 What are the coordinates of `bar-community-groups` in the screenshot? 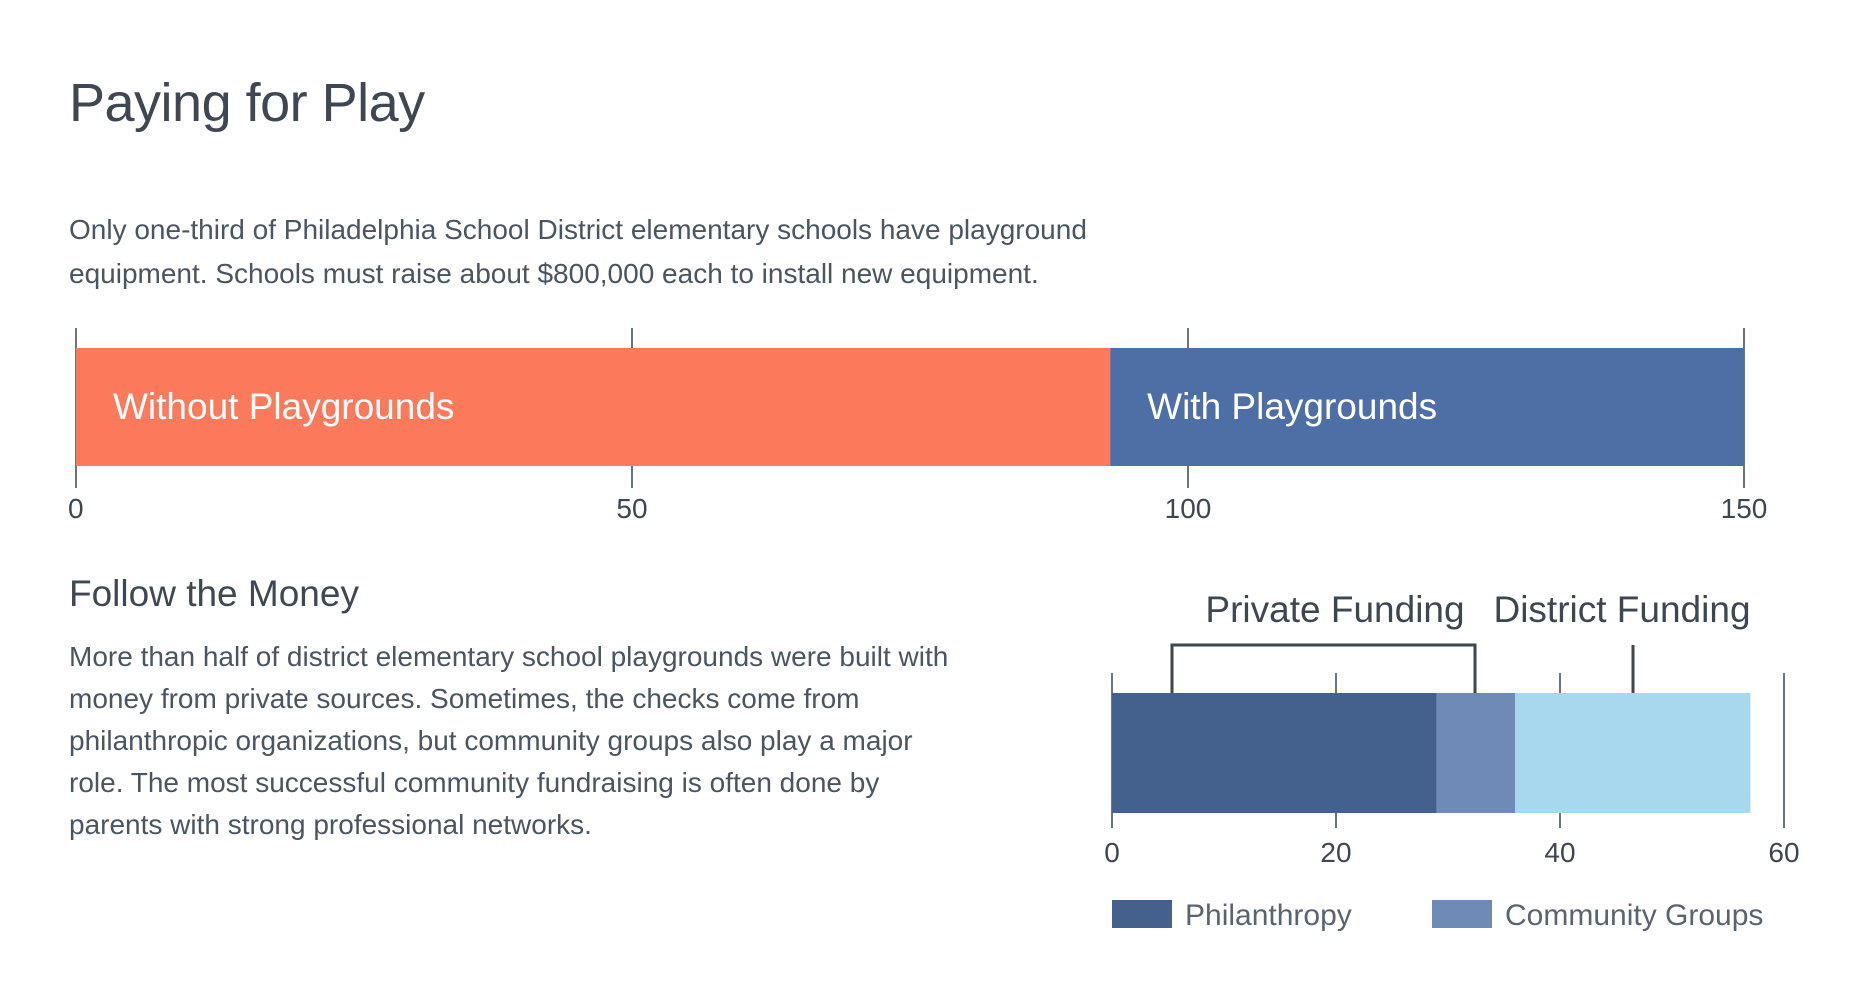 It's located at (1476, 753).